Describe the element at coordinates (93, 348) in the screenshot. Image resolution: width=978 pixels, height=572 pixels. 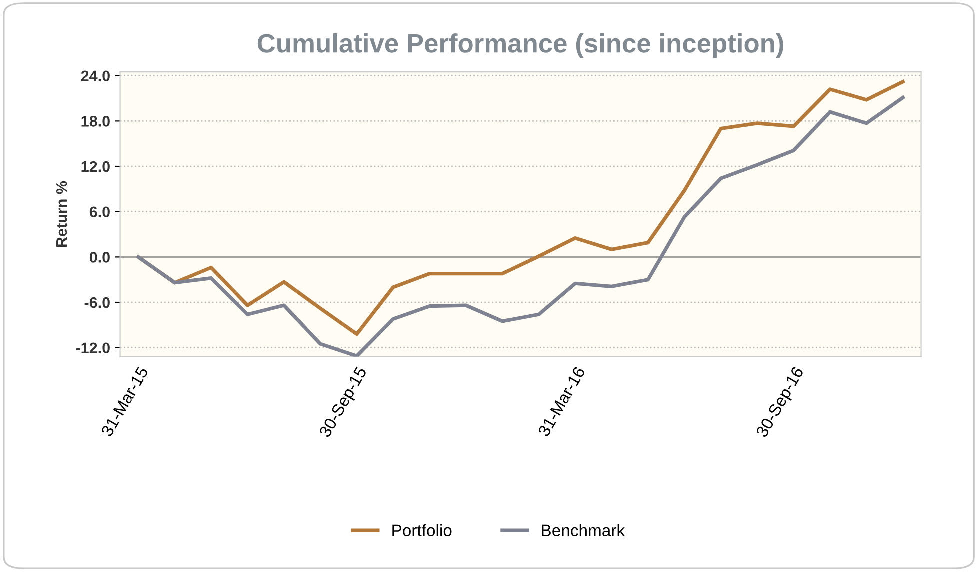
I see `y-tick-label: -12.0` at that location.